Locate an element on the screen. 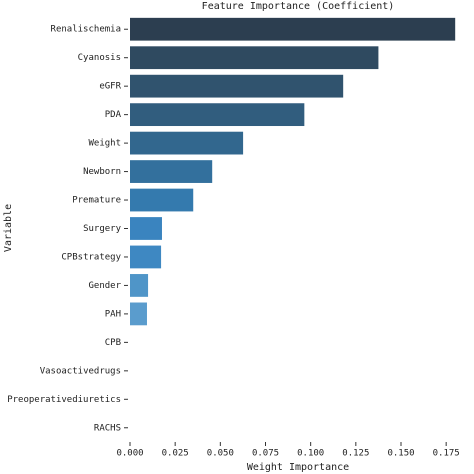 This screenshot has width=474, height=474. x-tick-label: 0.075 is located at coordinates (265, 454).